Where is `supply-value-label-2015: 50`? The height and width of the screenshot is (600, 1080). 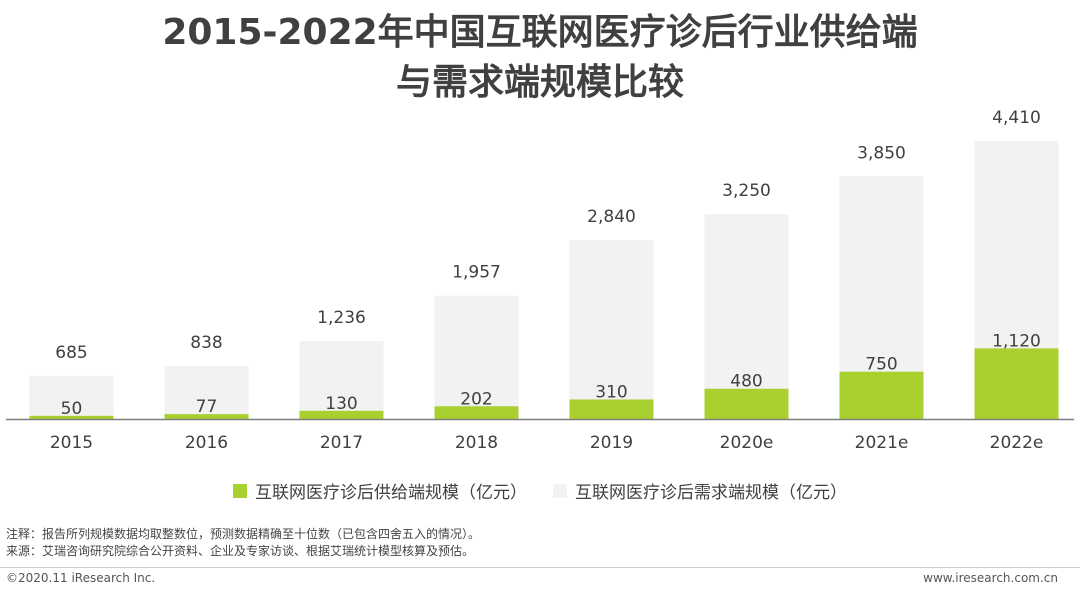
supply-value-label-2015: 50 is located at coordinates (72, 409).